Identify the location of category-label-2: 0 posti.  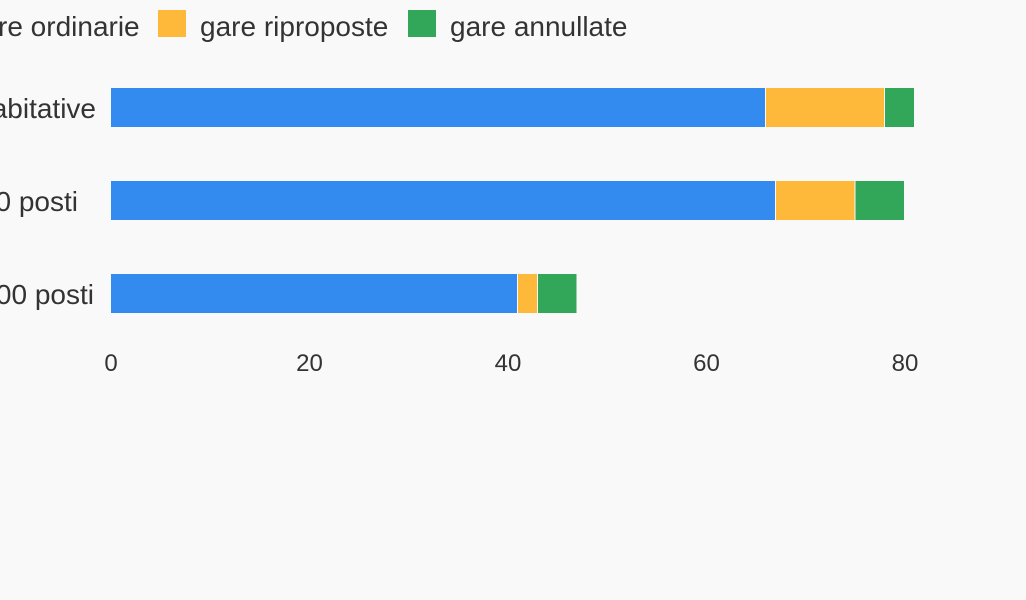
(39, 201).